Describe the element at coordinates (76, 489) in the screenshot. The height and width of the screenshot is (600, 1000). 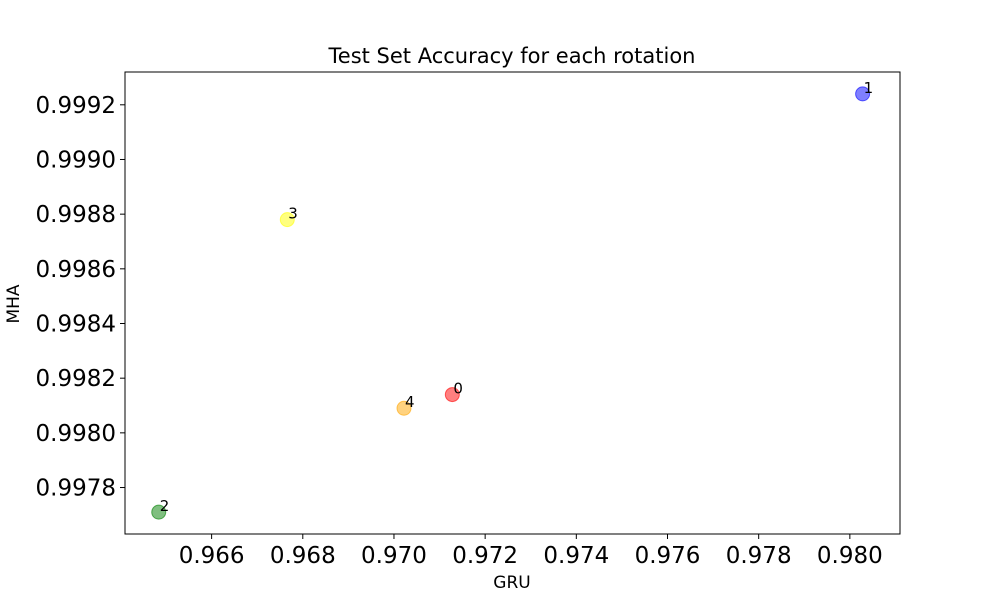
I see `y-tick-label: 0.9978` at that location.